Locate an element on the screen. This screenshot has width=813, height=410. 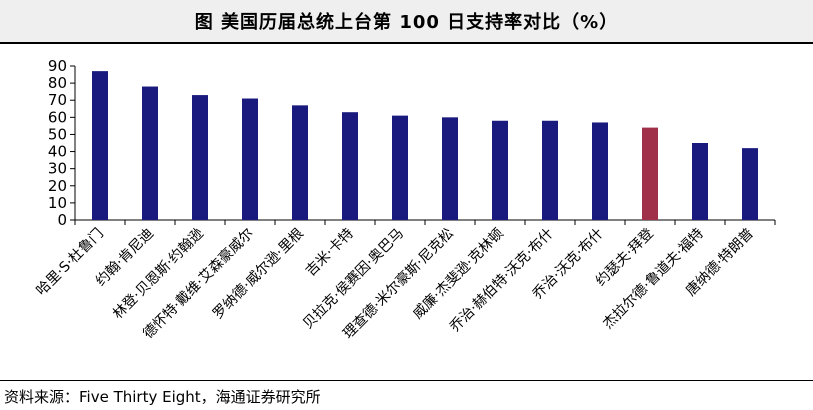
y-tick-label: 30 is located at coordinates (57, 169).